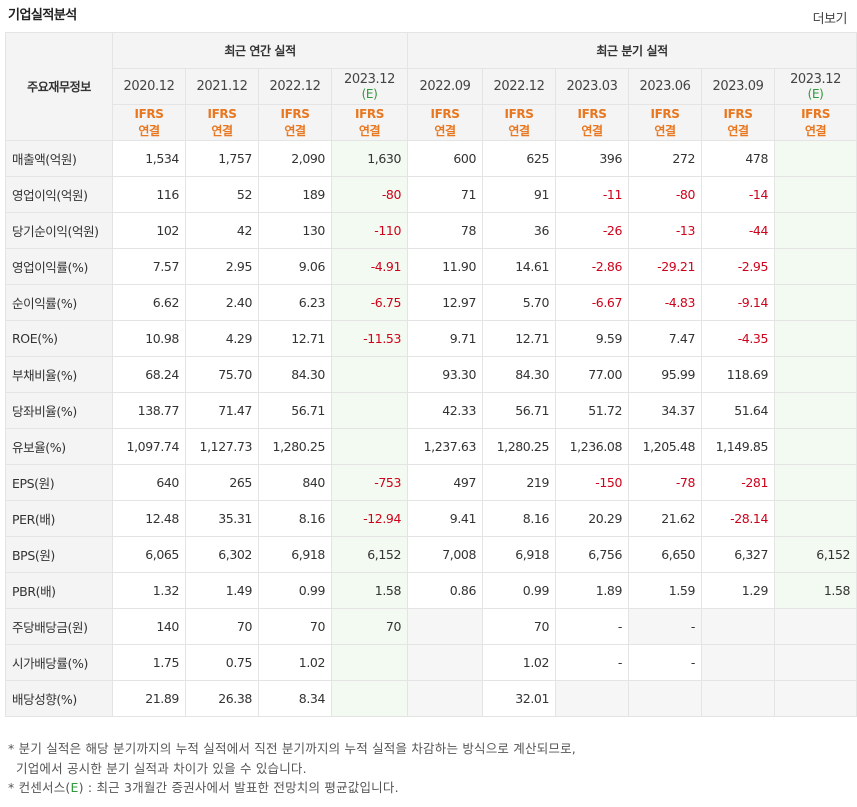 This screenshot has width=857, height=807. Describe the element at coordinates (738, 194) in the screenshot. I see `table-cell: -14` at that location.